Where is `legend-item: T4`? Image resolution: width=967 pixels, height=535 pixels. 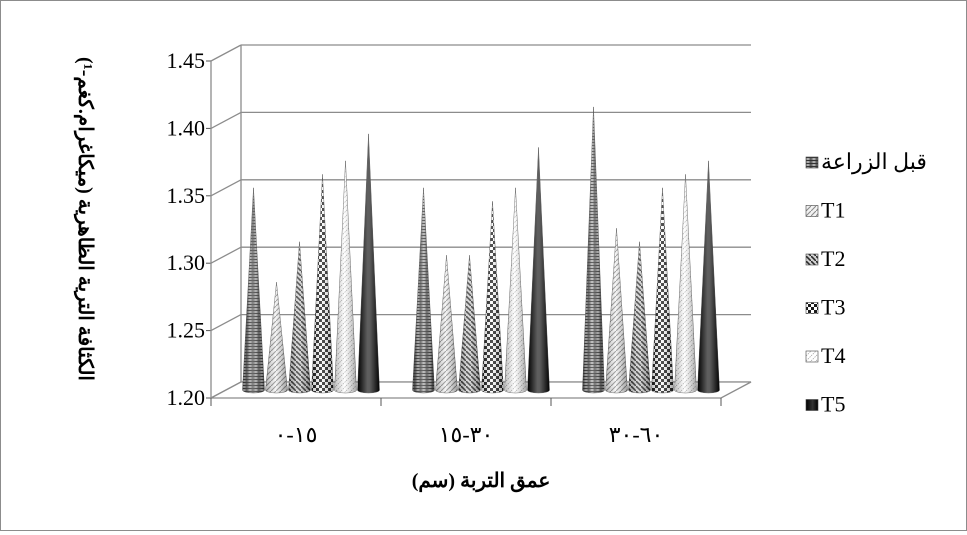 legend-item: T4 is located at coordinates (825, 355).